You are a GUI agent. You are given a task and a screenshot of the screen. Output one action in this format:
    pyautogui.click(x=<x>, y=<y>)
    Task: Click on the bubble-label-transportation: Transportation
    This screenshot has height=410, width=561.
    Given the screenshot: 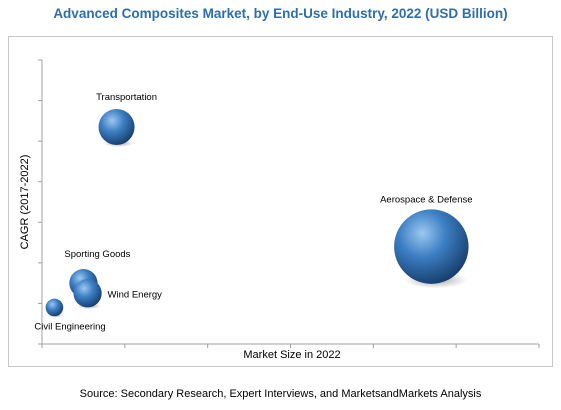 What is the action you would take?
    pyautogui.click(x=126, y=97)
    